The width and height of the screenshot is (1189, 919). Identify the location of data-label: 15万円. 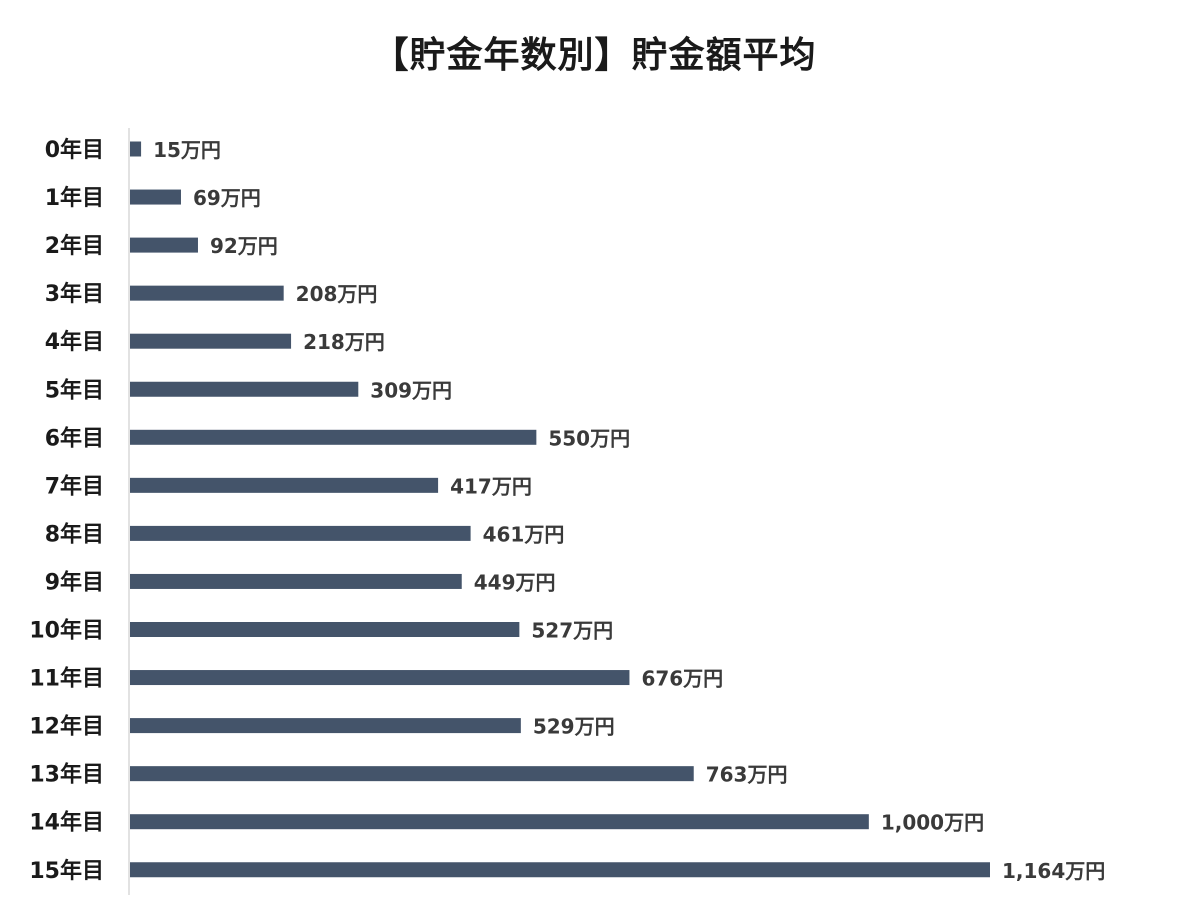
(187, 150).